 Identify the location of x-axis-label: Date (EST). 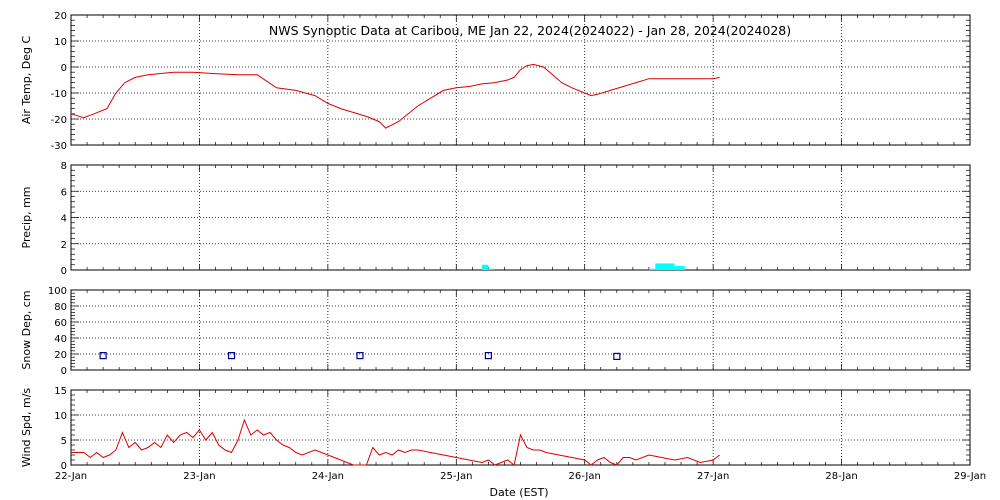
(518, 492).